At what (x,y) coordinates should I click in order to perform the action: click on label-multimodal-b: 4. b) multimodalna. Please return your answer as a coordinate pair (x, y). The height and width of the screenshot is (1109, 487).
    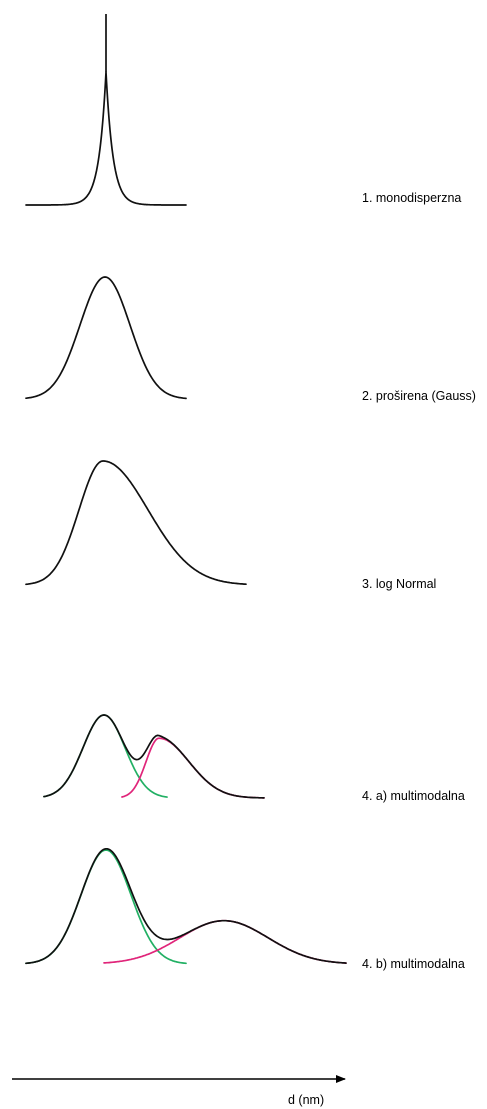
    Looking at the image, I should click on (413, 964).